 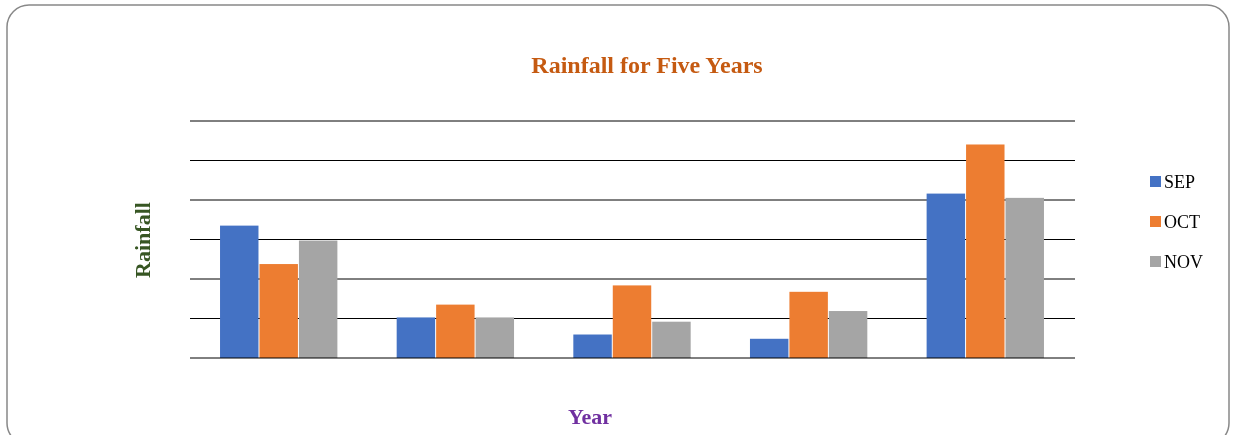 What do you see at coordinates (142, 240) in the screenshot?
I see `y-axis-title: Rainfall` at bounding box center [142, 240].